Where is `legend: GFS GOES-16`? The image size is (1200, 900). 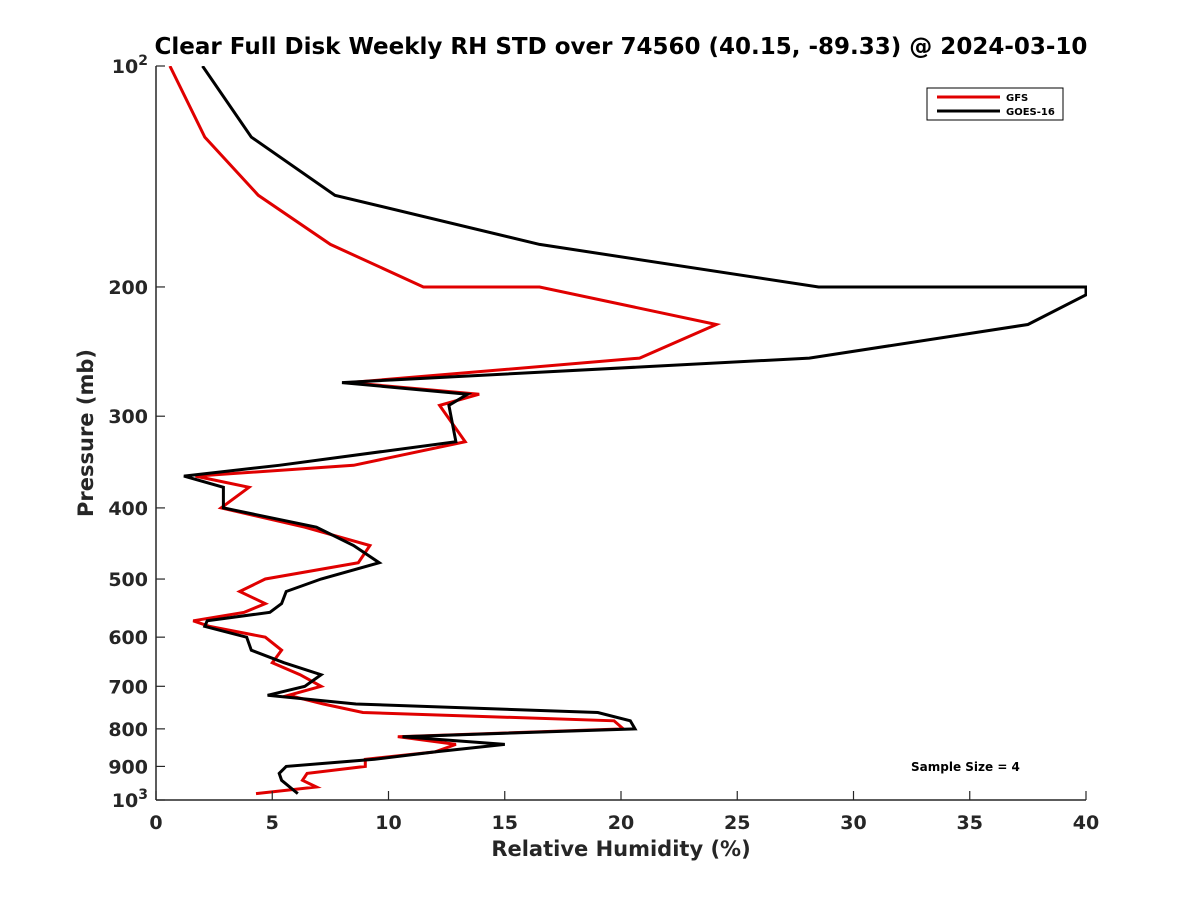
legend: GFS GOES-16 is located at coordinates (995, 104).